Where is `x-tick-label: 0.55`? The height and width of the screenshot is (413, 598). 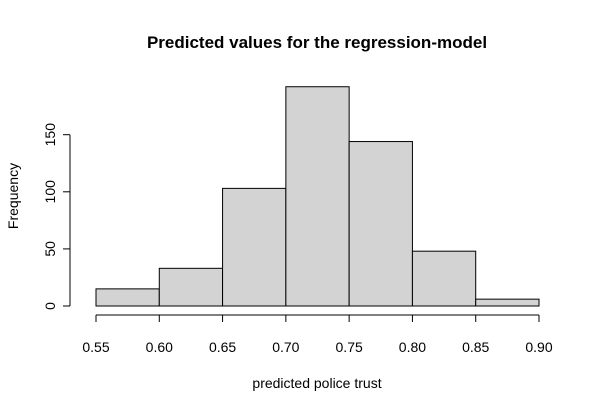 x-tick-label: 0.55 is located at coordinates (95, 347).